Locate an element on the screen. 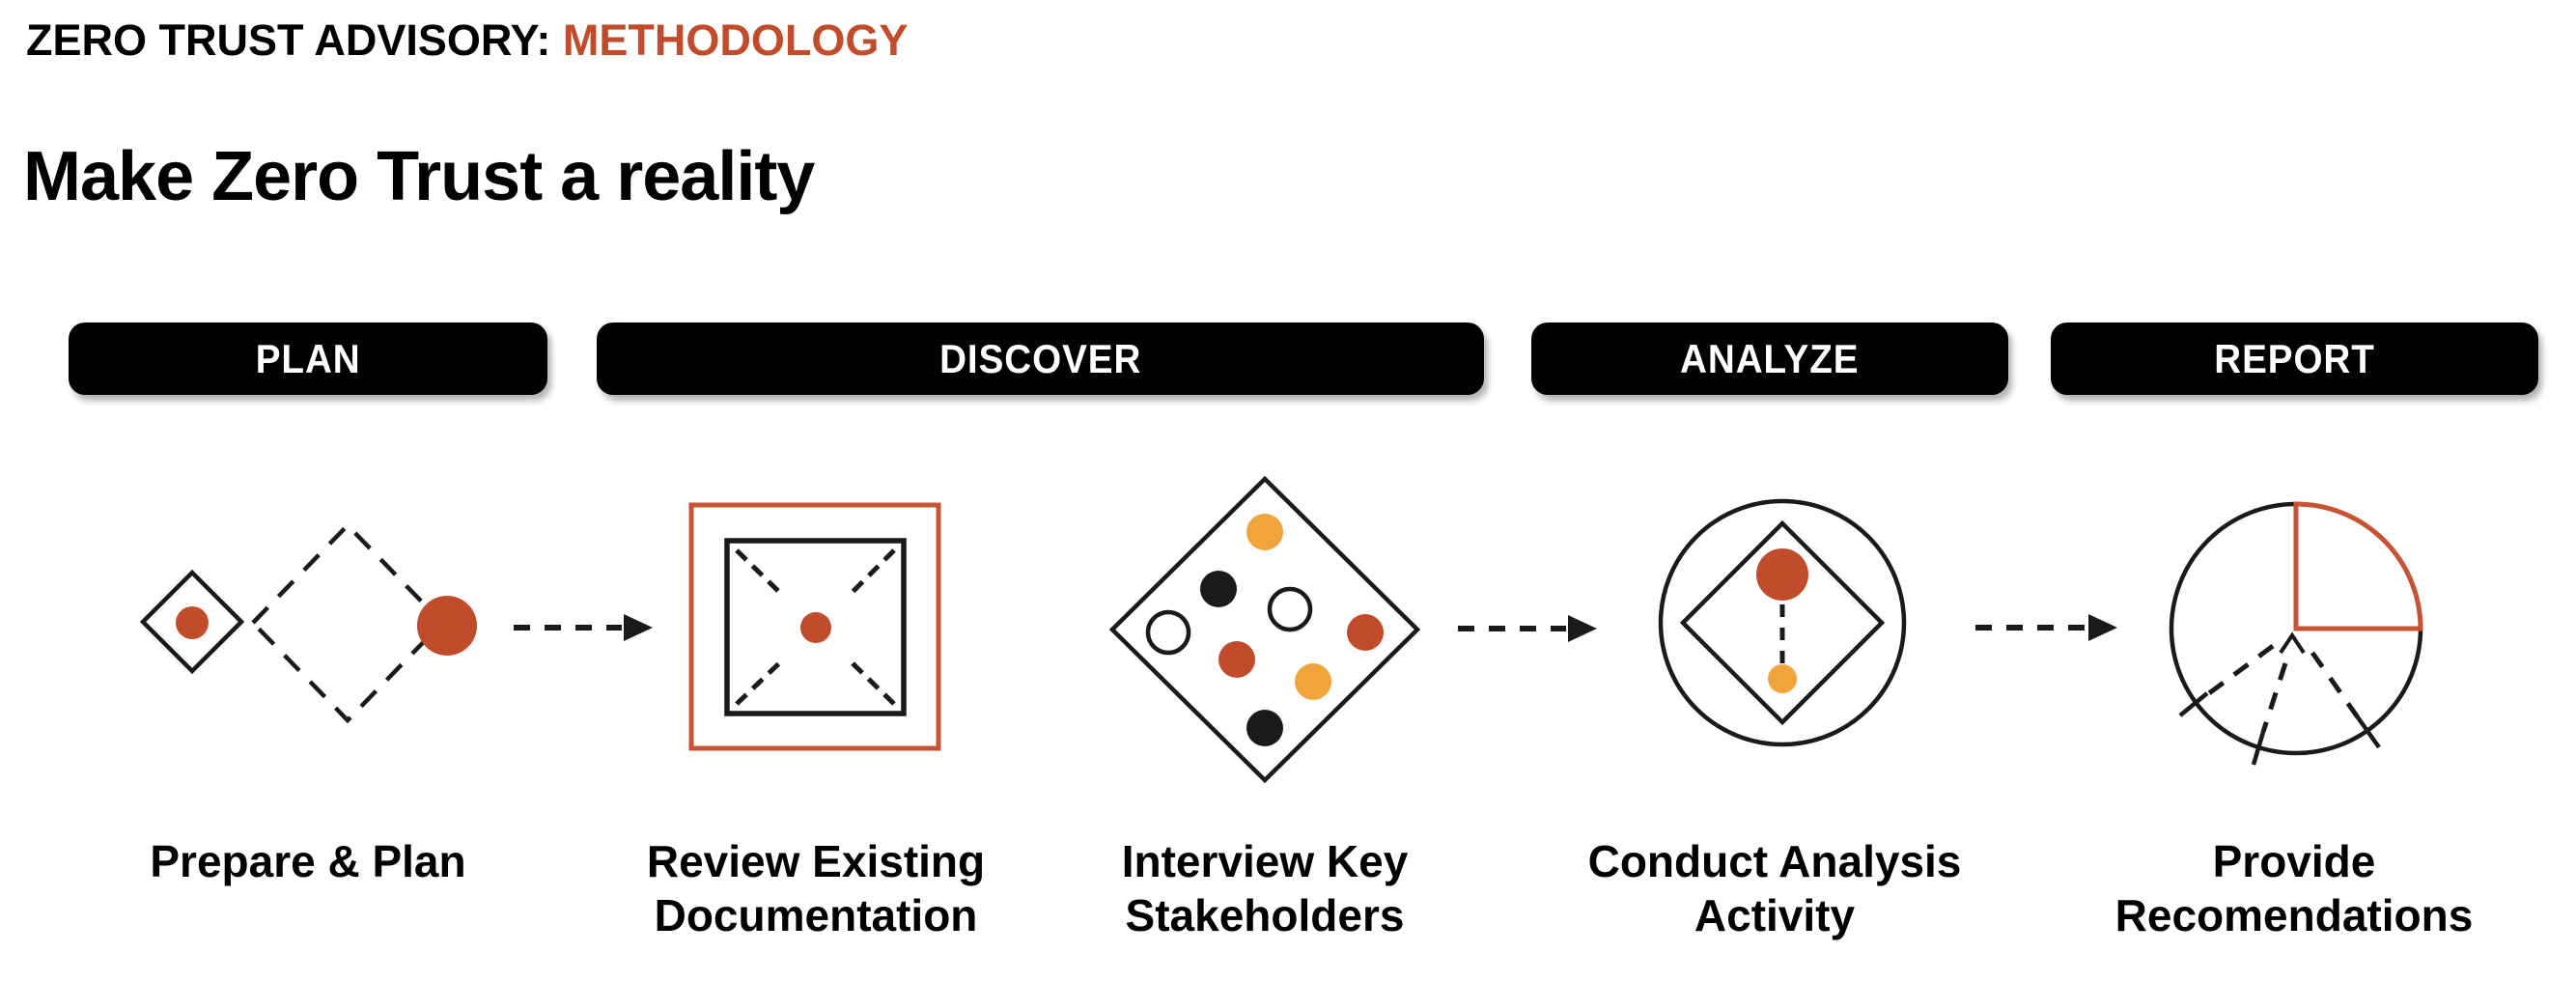 This screenshot has height=981, width=2576. step-label-conduct-analysis: Conduct Analysis Activity is located at coordinates (1775, 888).